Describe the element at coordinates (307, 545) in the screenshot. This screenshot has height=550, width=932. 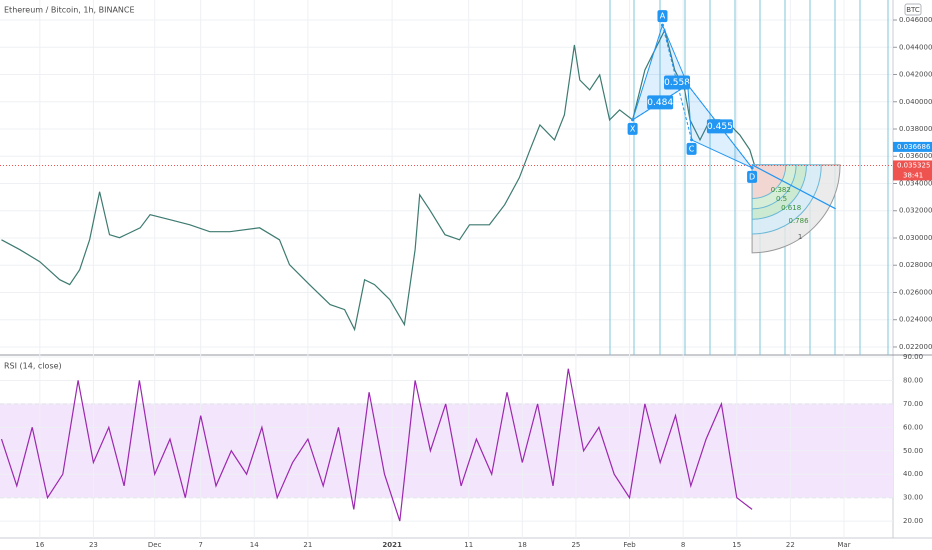
I see `x-tick-label: 21` at that location.